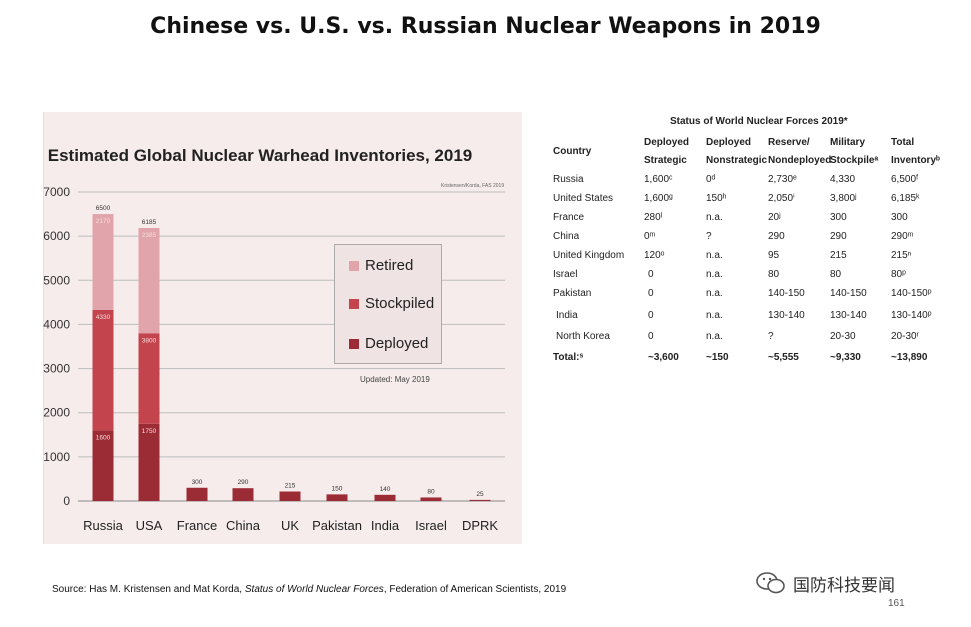  What do you see at coordinates (572, 151) in the screenshot?
I see `table-header-cell: Country` at bounding box center [572, 151].